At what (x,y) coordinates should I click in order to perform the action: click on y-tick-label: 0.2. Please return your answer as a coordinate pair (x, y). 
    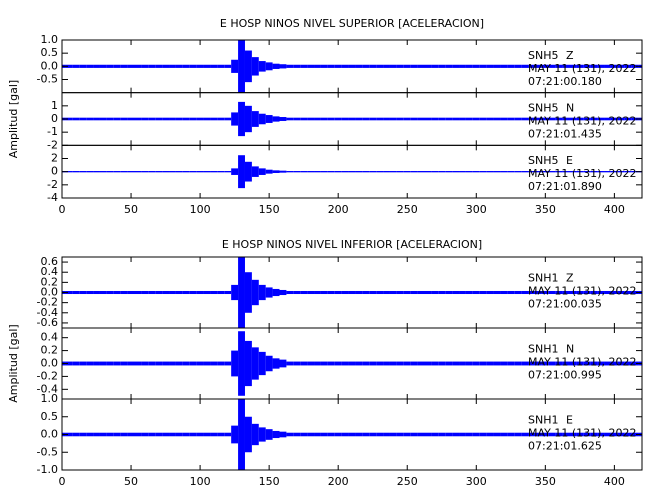
    Looking at the image, I should click on (50, 281).